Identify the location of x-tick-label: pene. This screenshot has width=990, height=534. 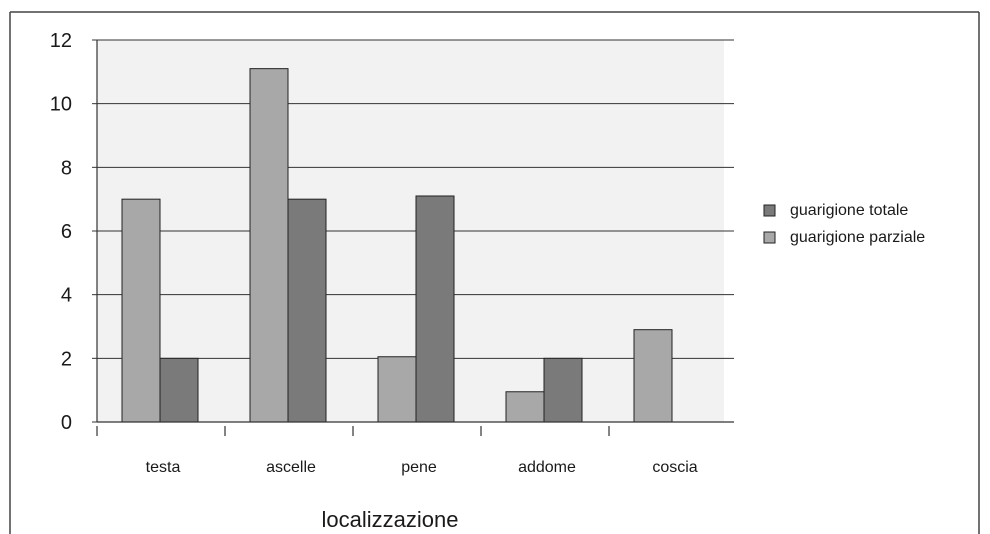
(419, 467).